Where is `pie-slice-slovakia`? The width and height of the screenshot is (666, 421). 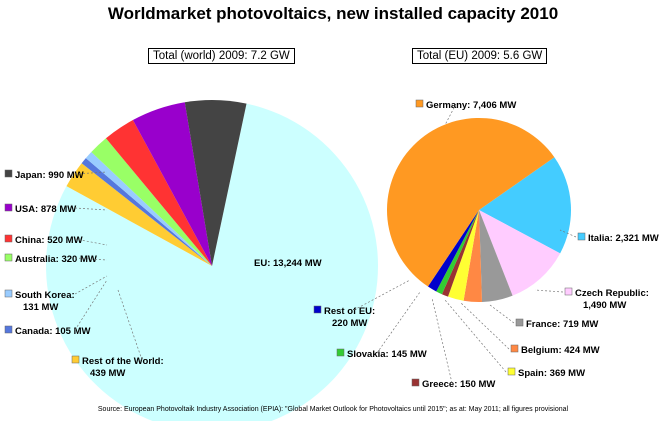 pie-slice-slovakia is located at coordinates (457, 252).